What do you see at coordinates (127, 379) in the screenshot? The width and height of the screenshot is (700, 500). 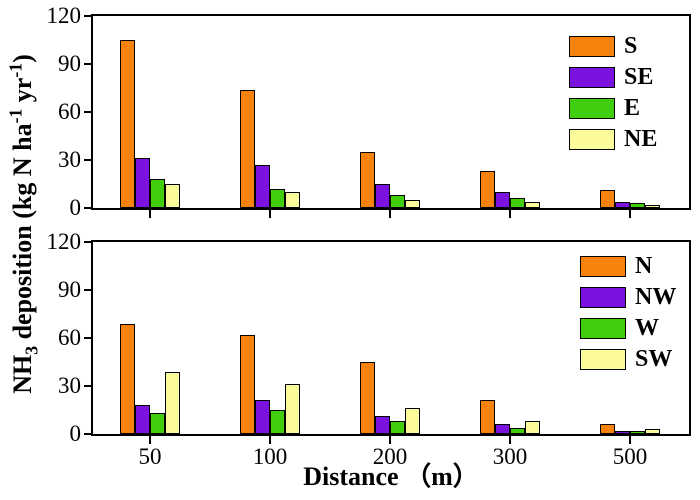 I see `bar-N-50m` at bounding box center [127, 379].